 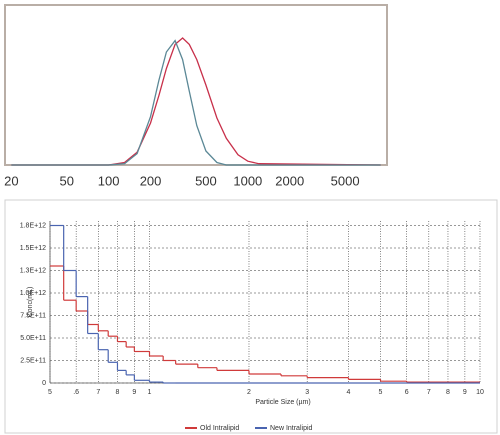 What do you see at coordinates (33, 225) in the screenshot?
I see `y-tick-label: 1.8E+12` at bounding box center [33, 225].